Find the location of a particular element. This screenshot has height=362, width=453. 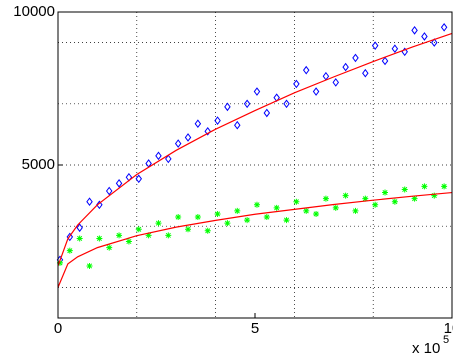

x-multiplier-exponent: 5 is located at coordinates (446, 340).